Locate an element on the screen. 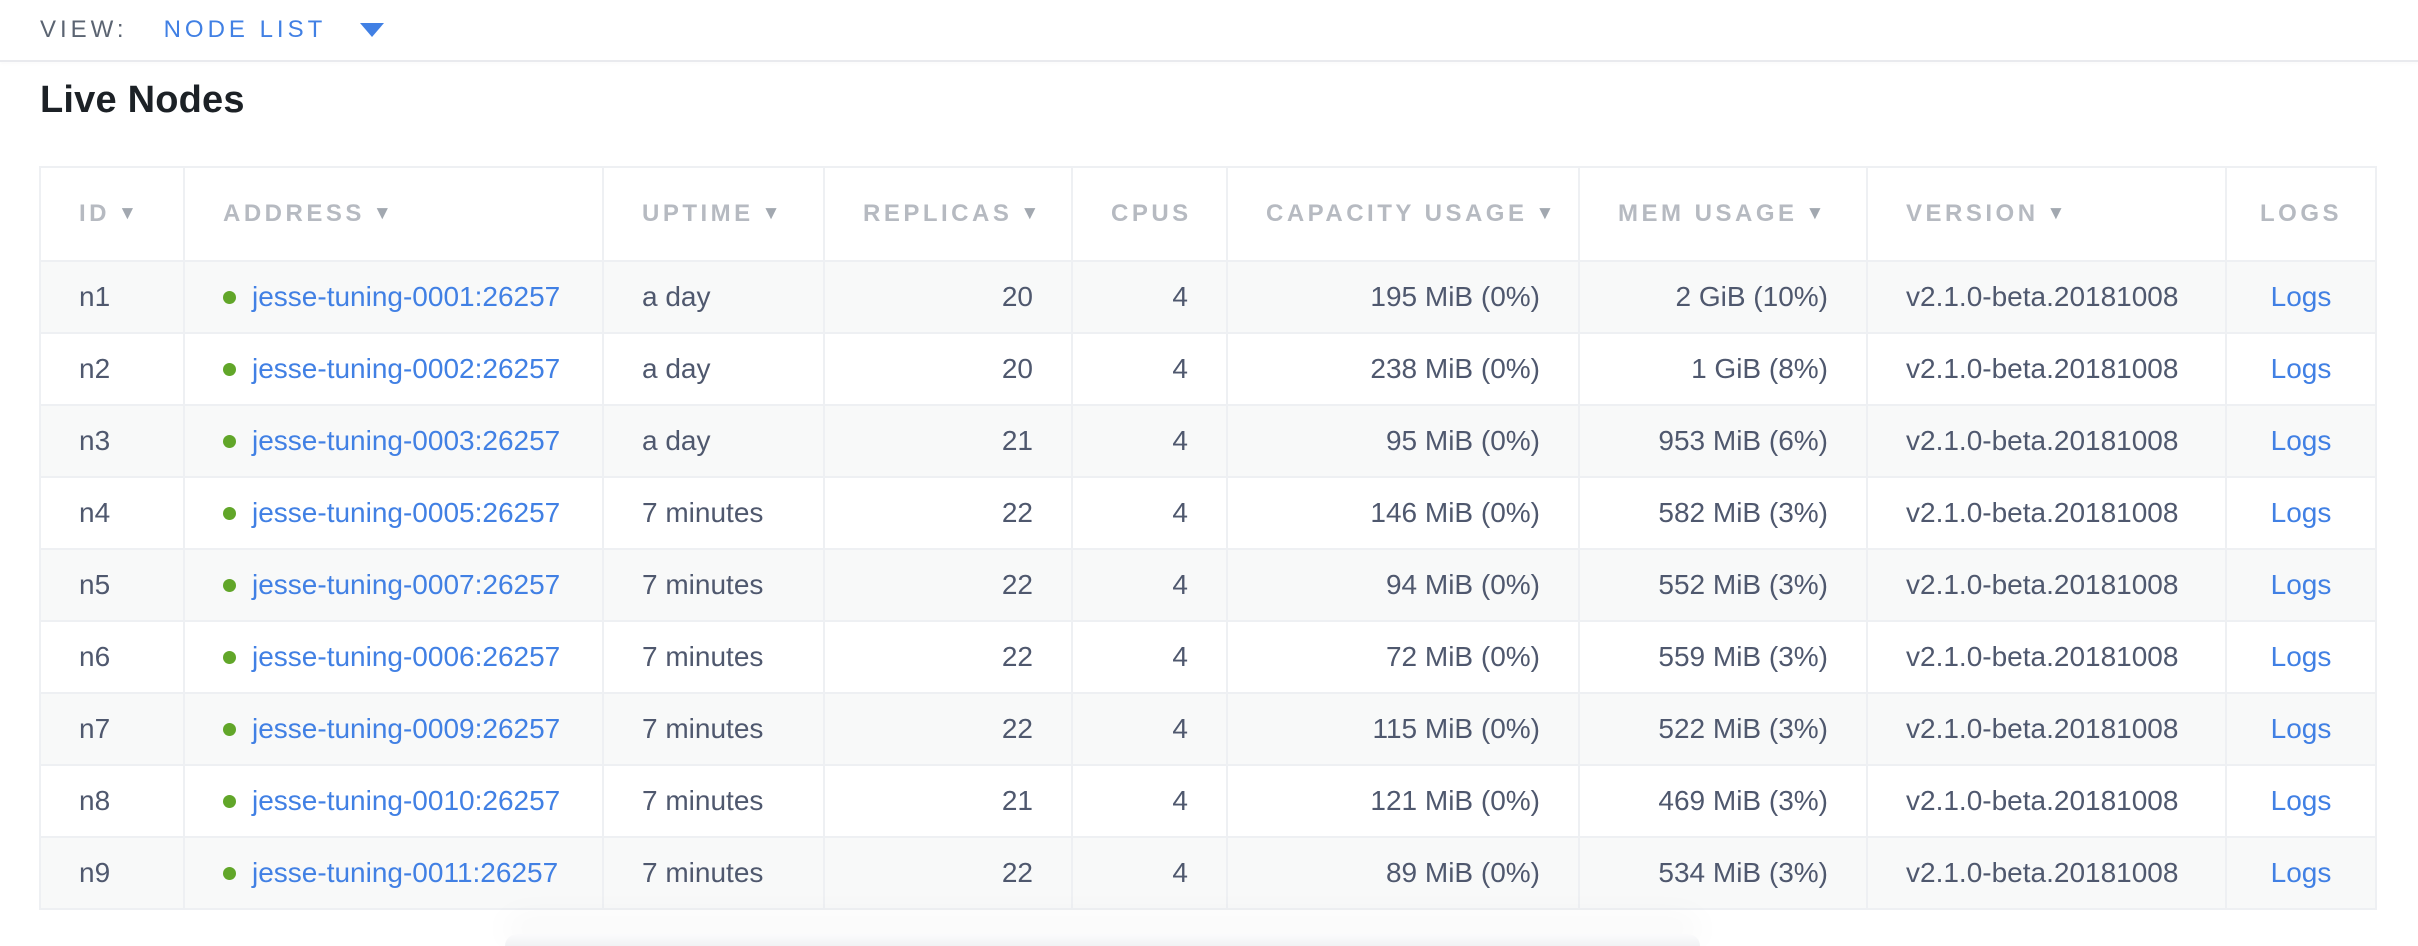 The width and height of the screenshot is (2418, 946). node-id-cell: n6 is located at coordinates (112, 657).